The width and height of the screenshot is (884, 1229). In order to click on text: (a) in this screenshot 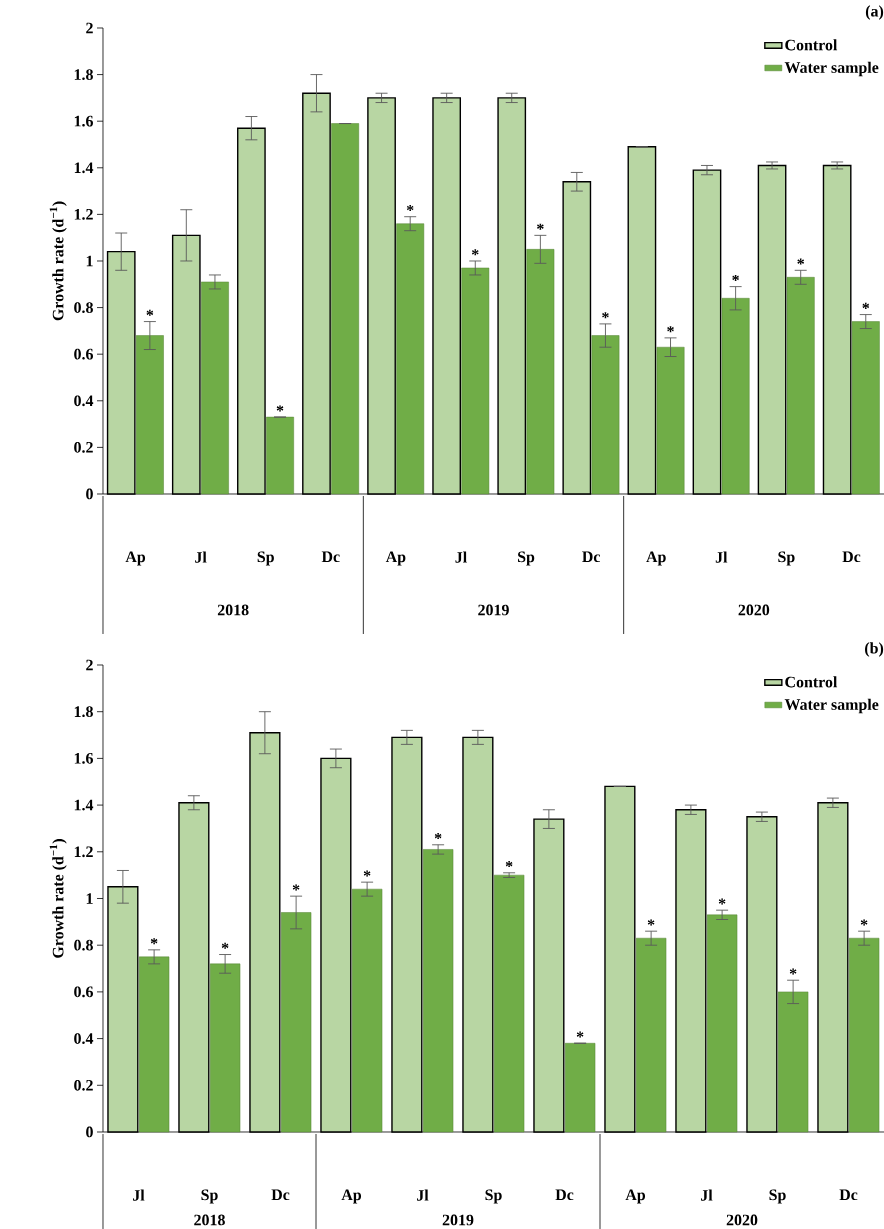, I will do `click(874, 12)`.